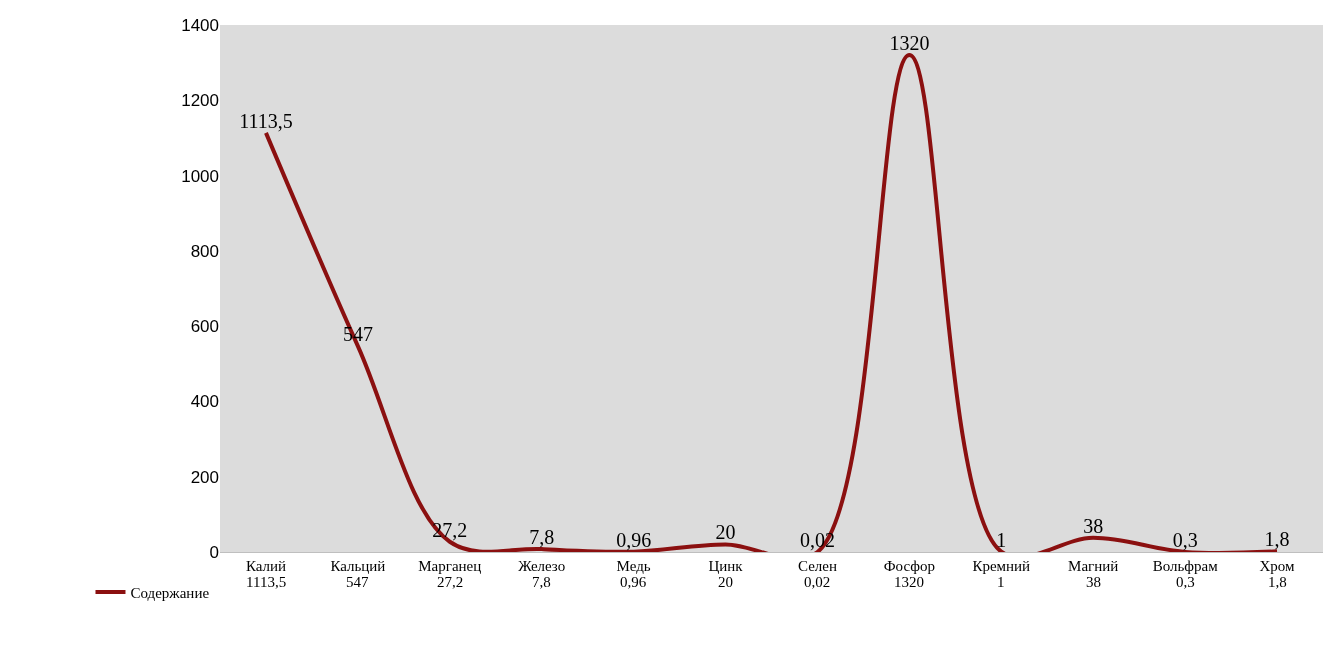  Describe the element at coordinates (542, 537) in the screenshot. I see `text: 7,8` at that location.